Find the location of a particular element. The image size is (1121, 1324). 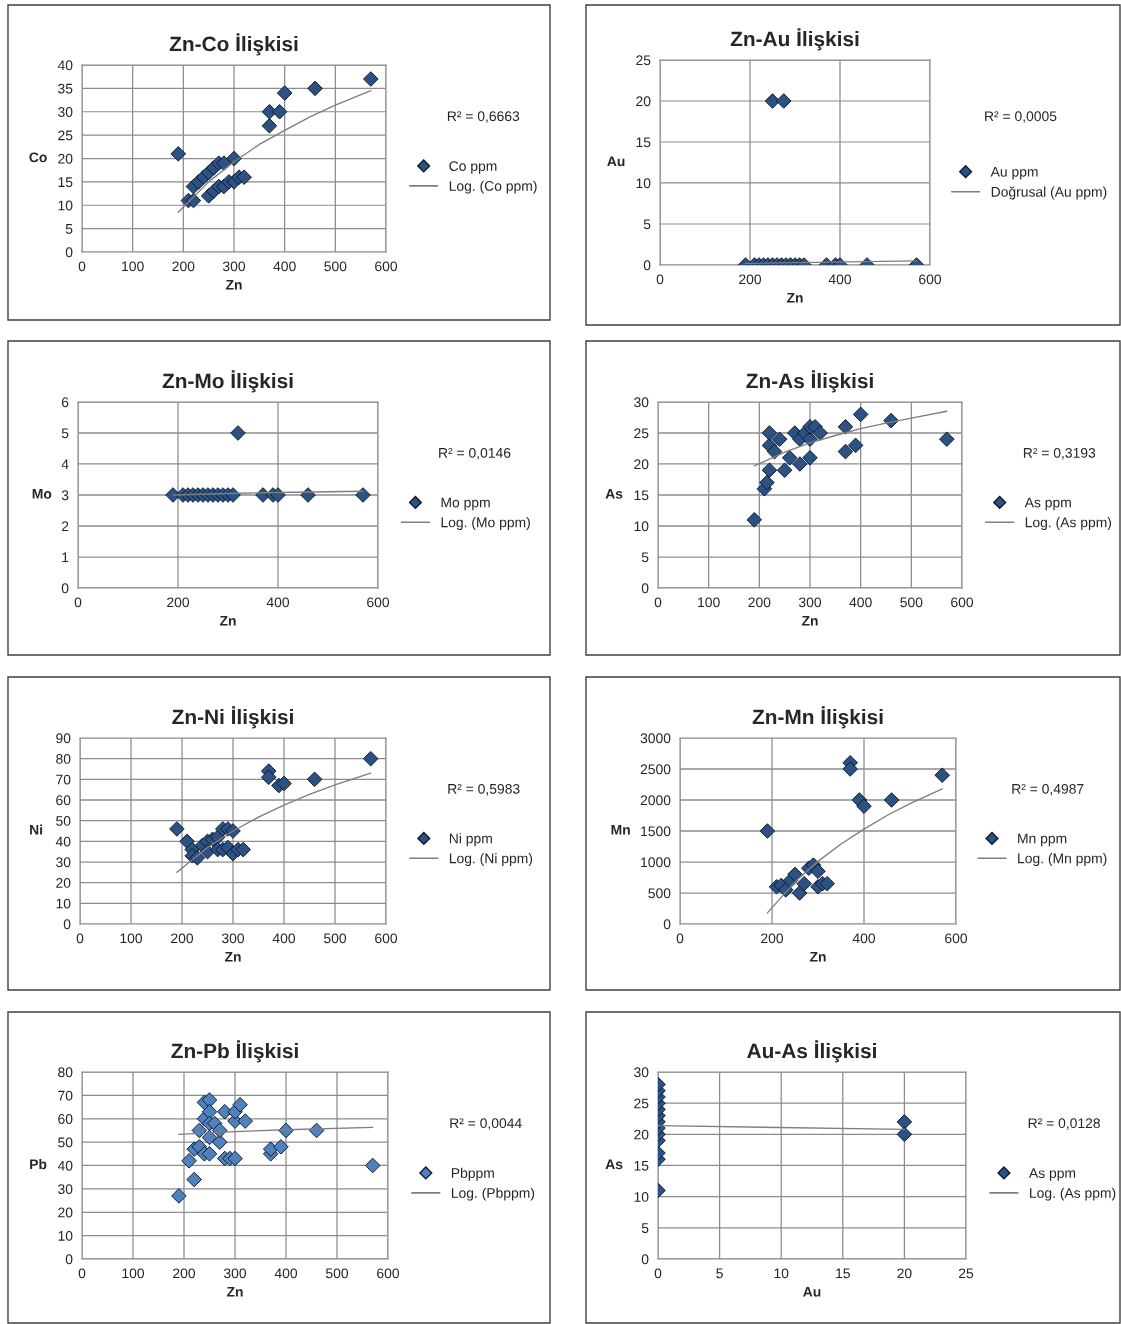

legend-label: Co ppm is located at coordinates (473, 167).